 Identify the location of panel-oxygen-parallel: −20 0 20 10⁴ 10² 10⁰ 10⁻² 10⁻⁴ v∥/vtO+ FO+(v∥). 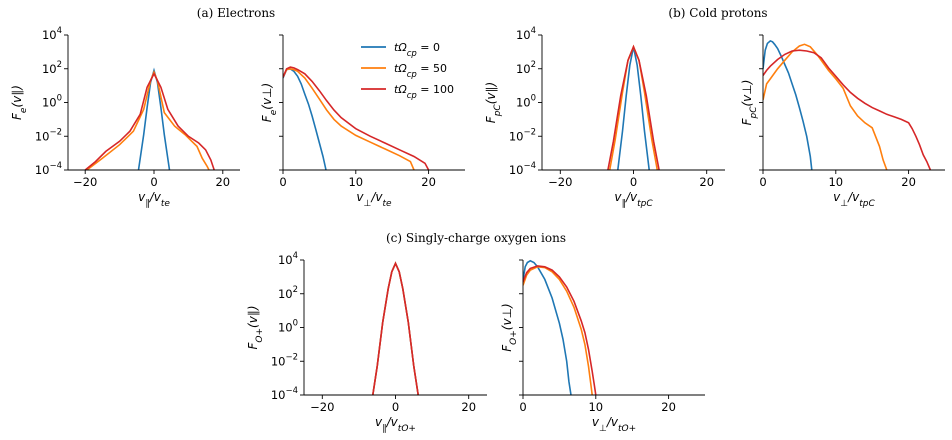
(366, 342).